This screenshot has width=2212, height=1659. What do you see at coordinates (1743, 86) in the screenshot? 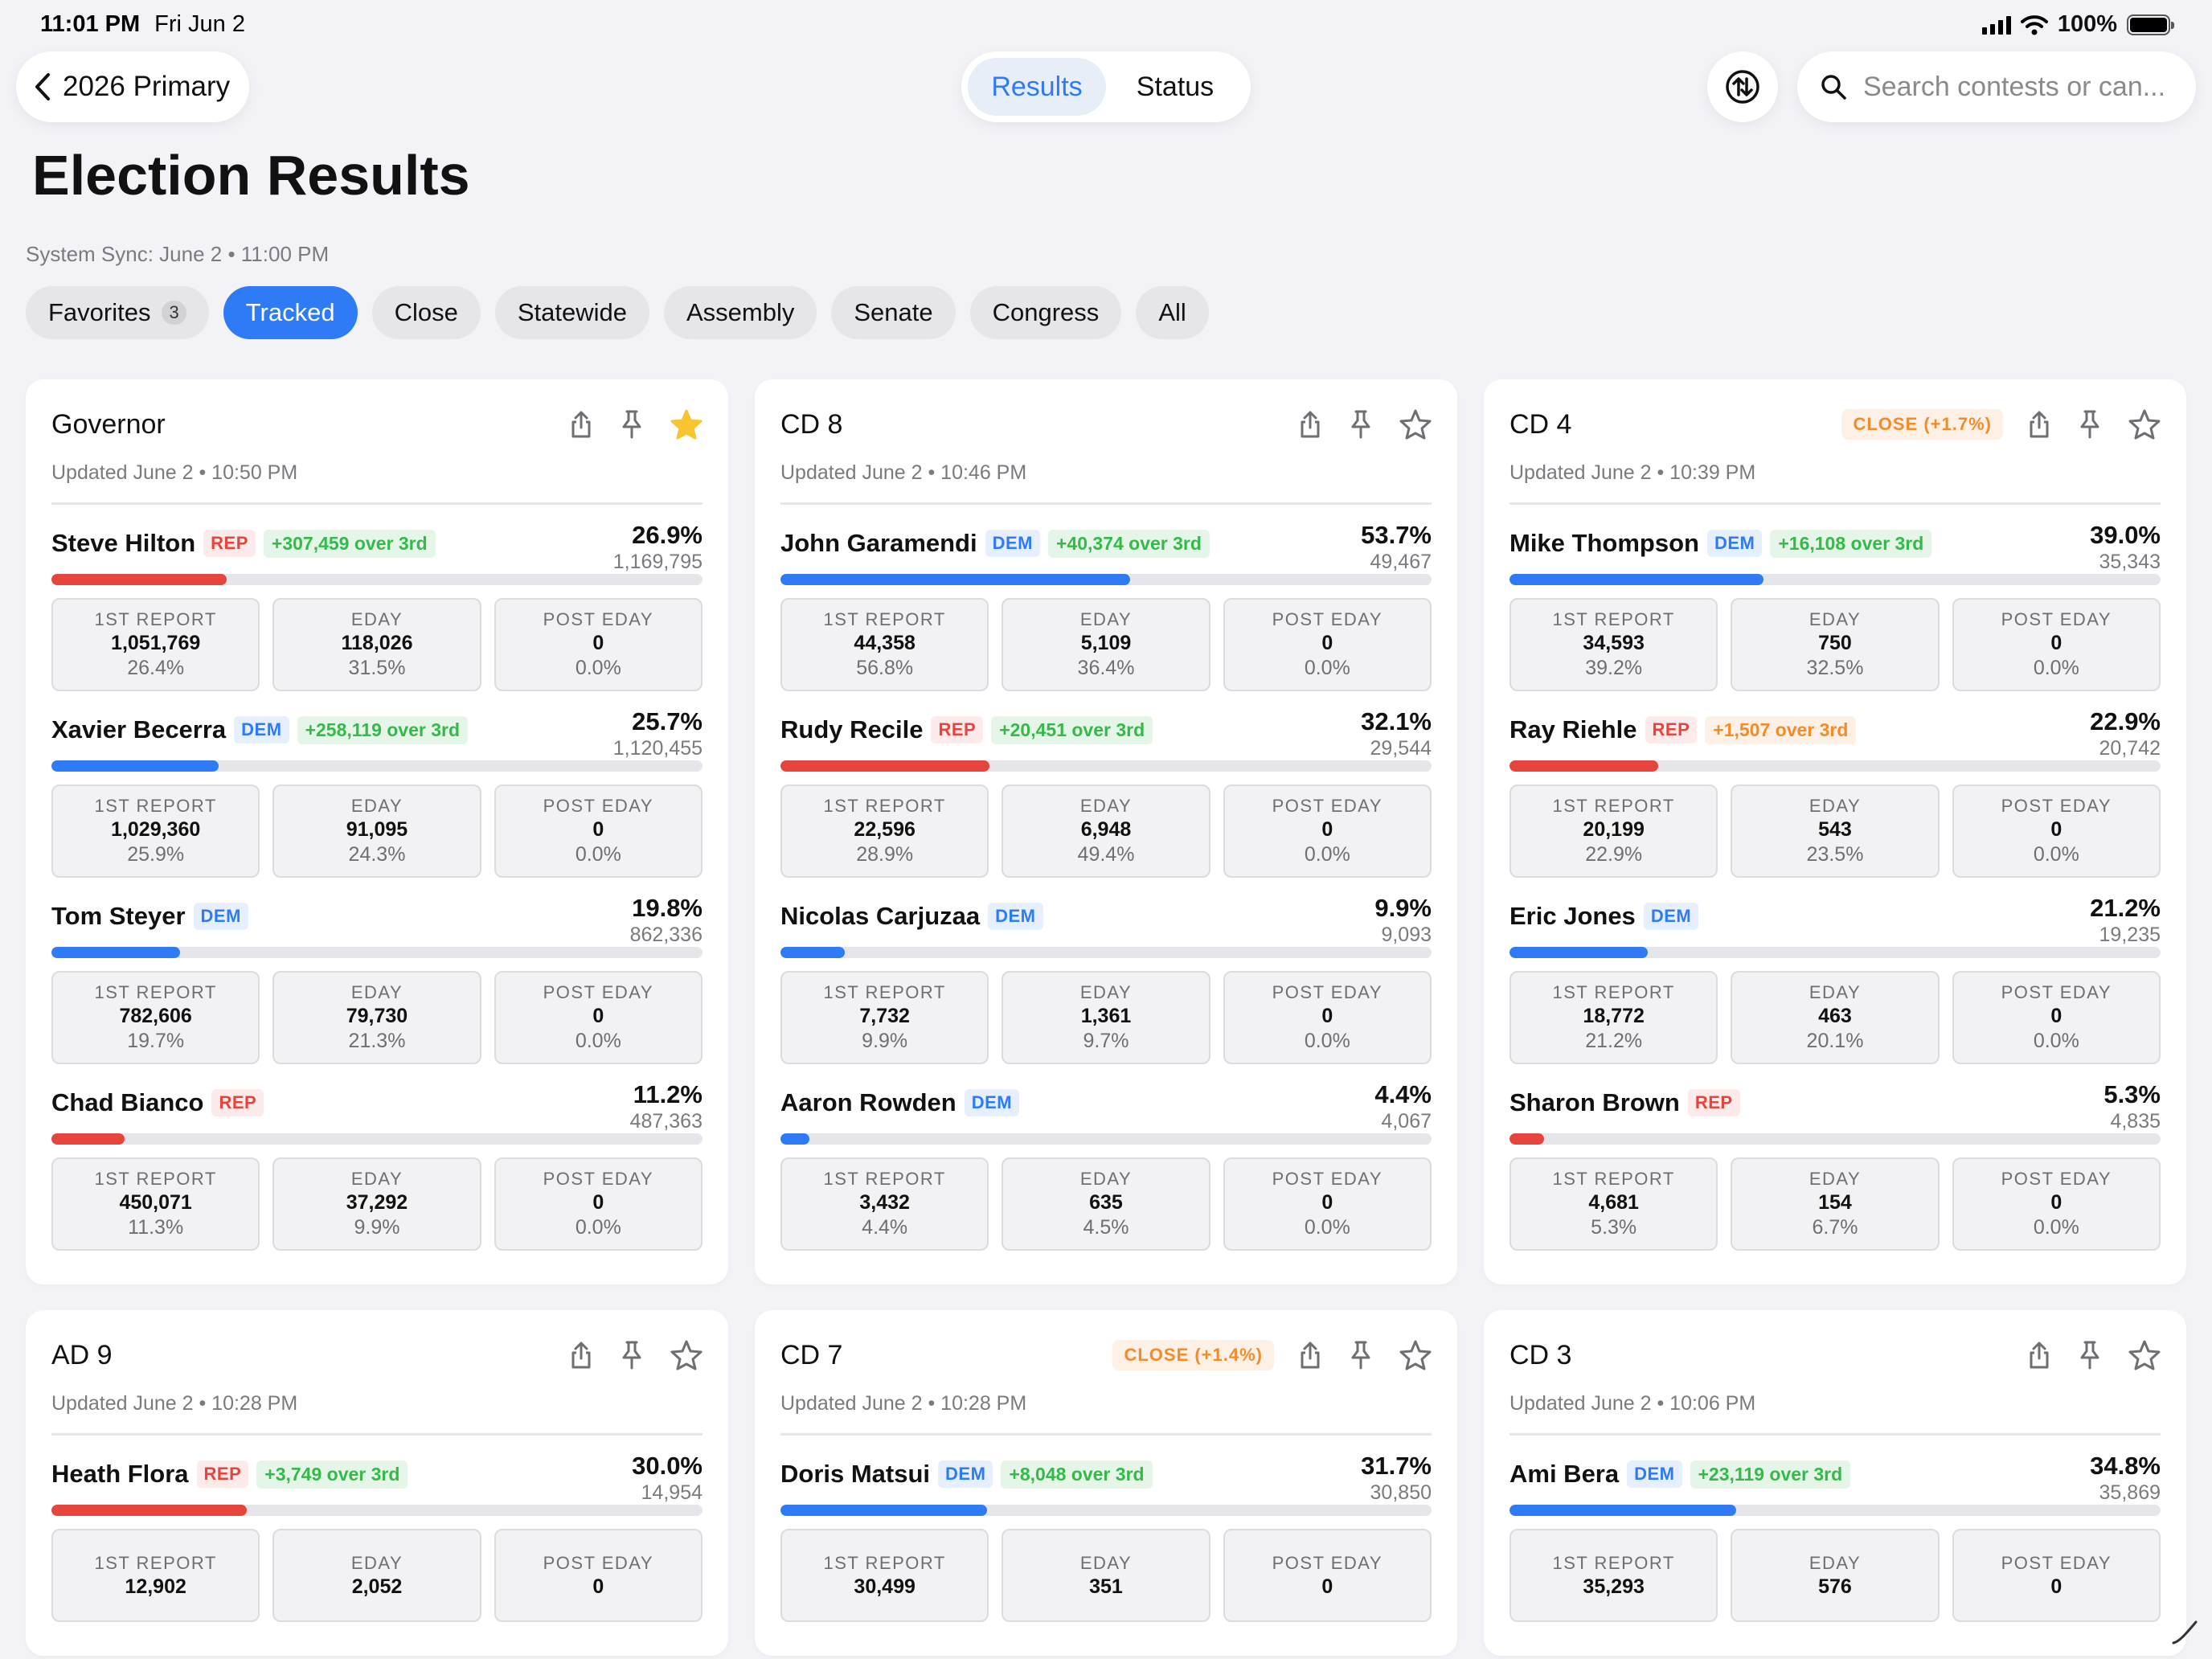
I see `sync-button` at bounding box center [1743, 86].